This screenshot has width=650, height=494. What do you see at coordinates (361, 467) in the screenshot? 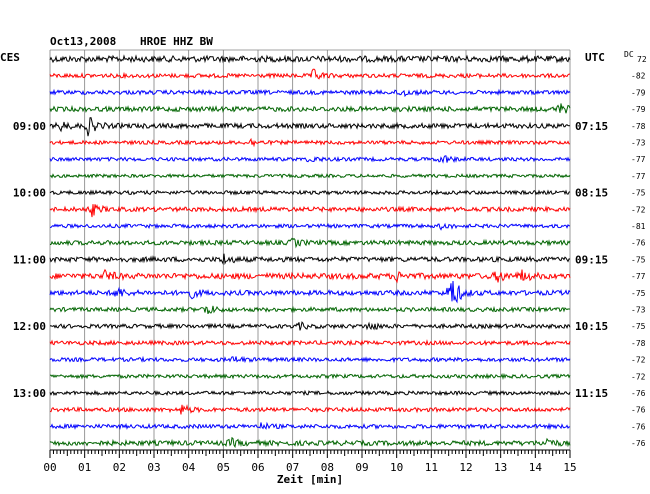
I see `x-tick-label: 09` at bounding box center [361, 467].